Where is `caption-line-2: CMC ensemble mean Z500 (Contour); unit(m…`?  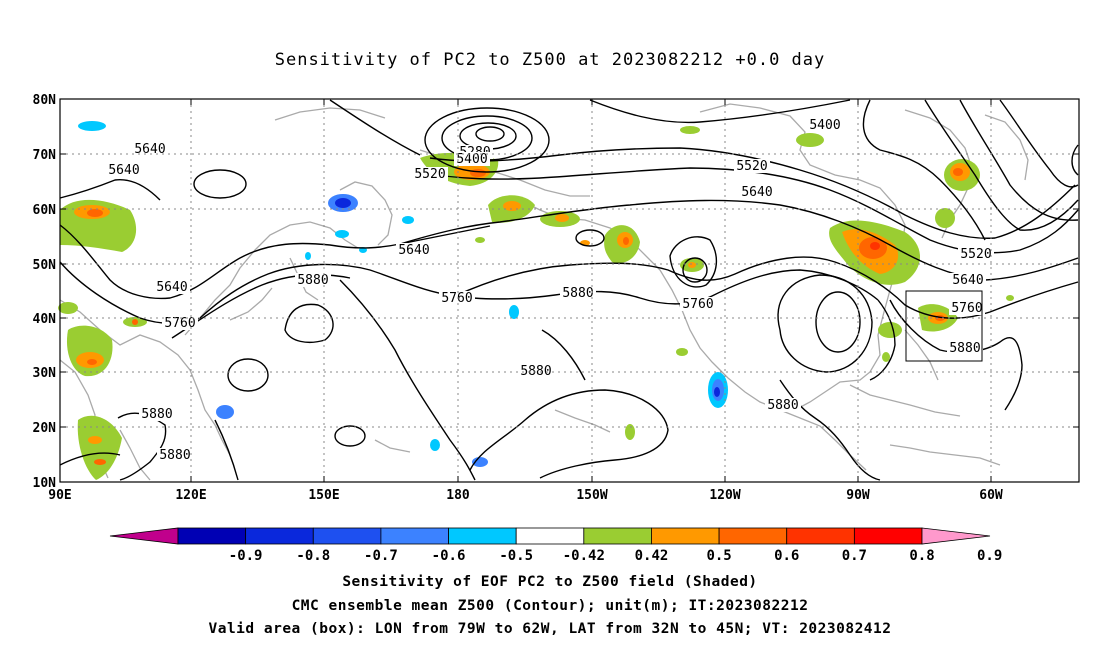 caption-line-2: CMC ensemble mean Z500 (Contour); unit(m… is located at coordinates (550, 606).